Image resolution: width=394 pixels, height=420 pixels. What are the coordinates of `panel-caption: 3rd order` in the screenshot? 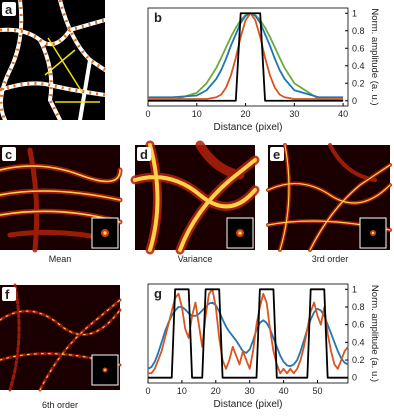 It's located at (330, 259).